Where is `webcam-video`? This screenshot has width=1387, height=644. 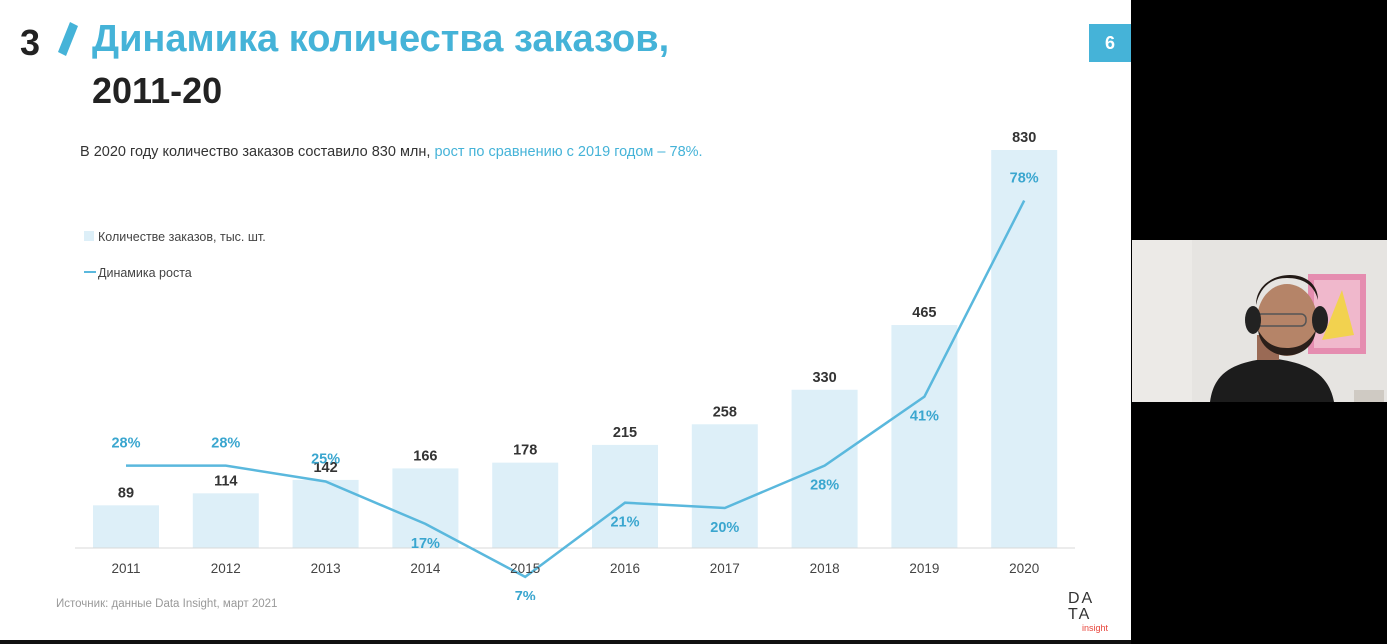 webcam-video is located at coordinates (1259, 321).